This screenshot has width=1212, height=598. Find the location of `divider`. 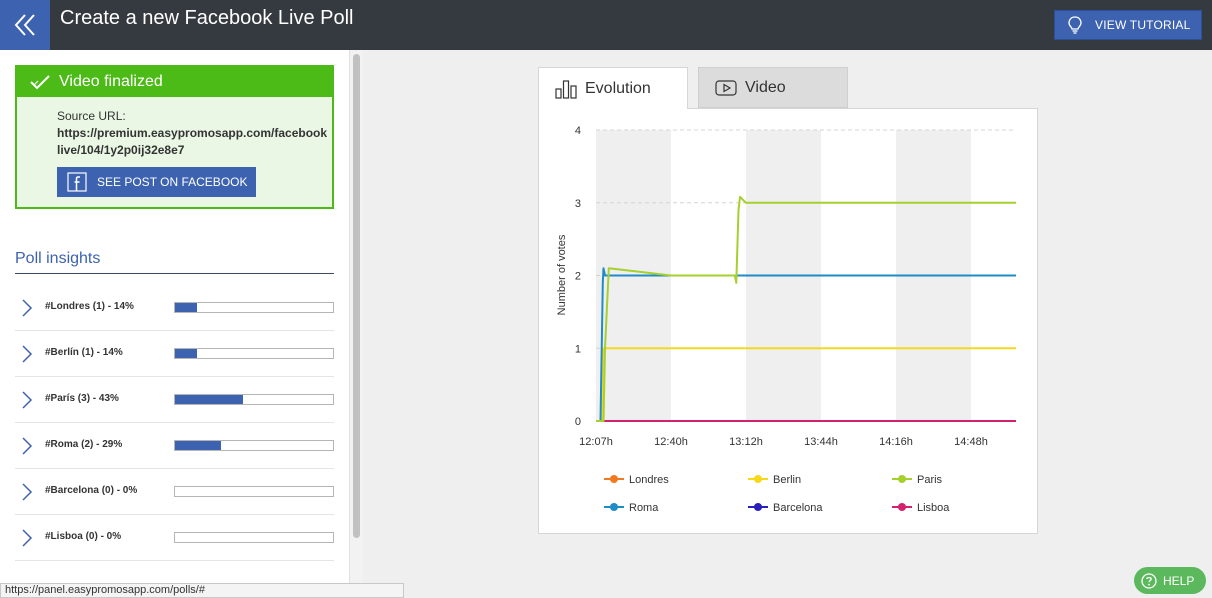

divider is located at coordinates (174, 273).